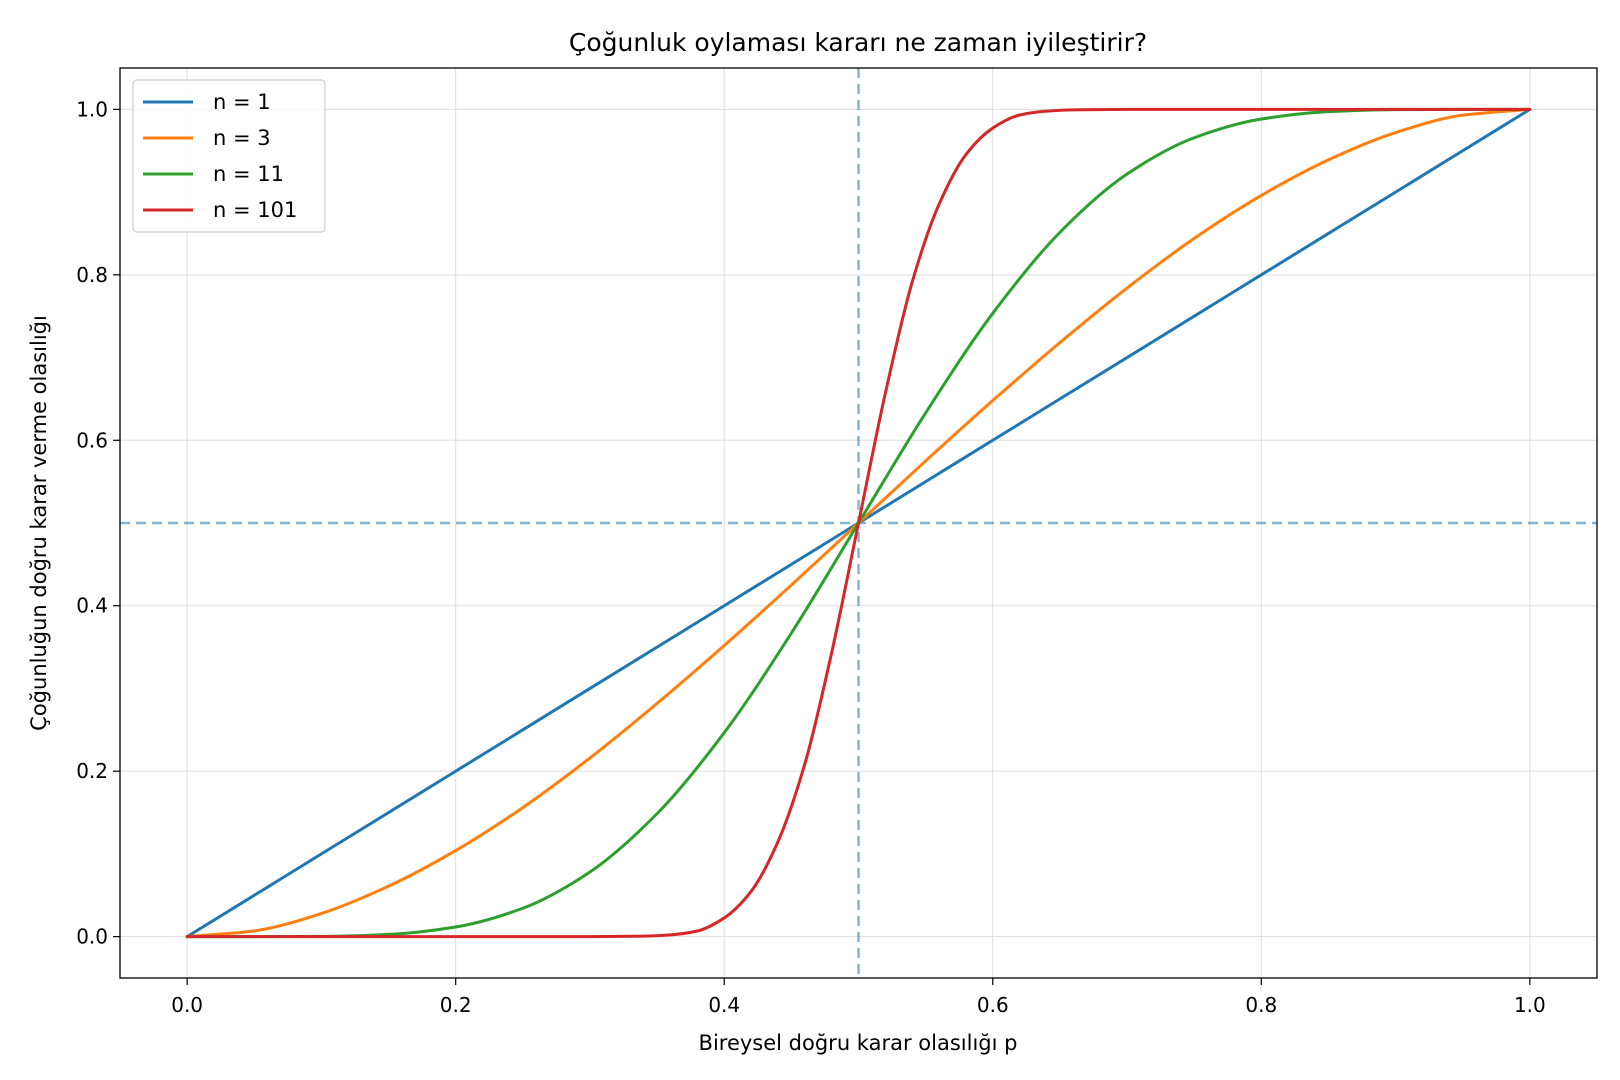 The height and width of the screenshot is (1080, 1620). What do you see at coordinates (242, 138) in the screenshot?
I see `legend-label-2: n = 3` at bounding box center [242, 138].